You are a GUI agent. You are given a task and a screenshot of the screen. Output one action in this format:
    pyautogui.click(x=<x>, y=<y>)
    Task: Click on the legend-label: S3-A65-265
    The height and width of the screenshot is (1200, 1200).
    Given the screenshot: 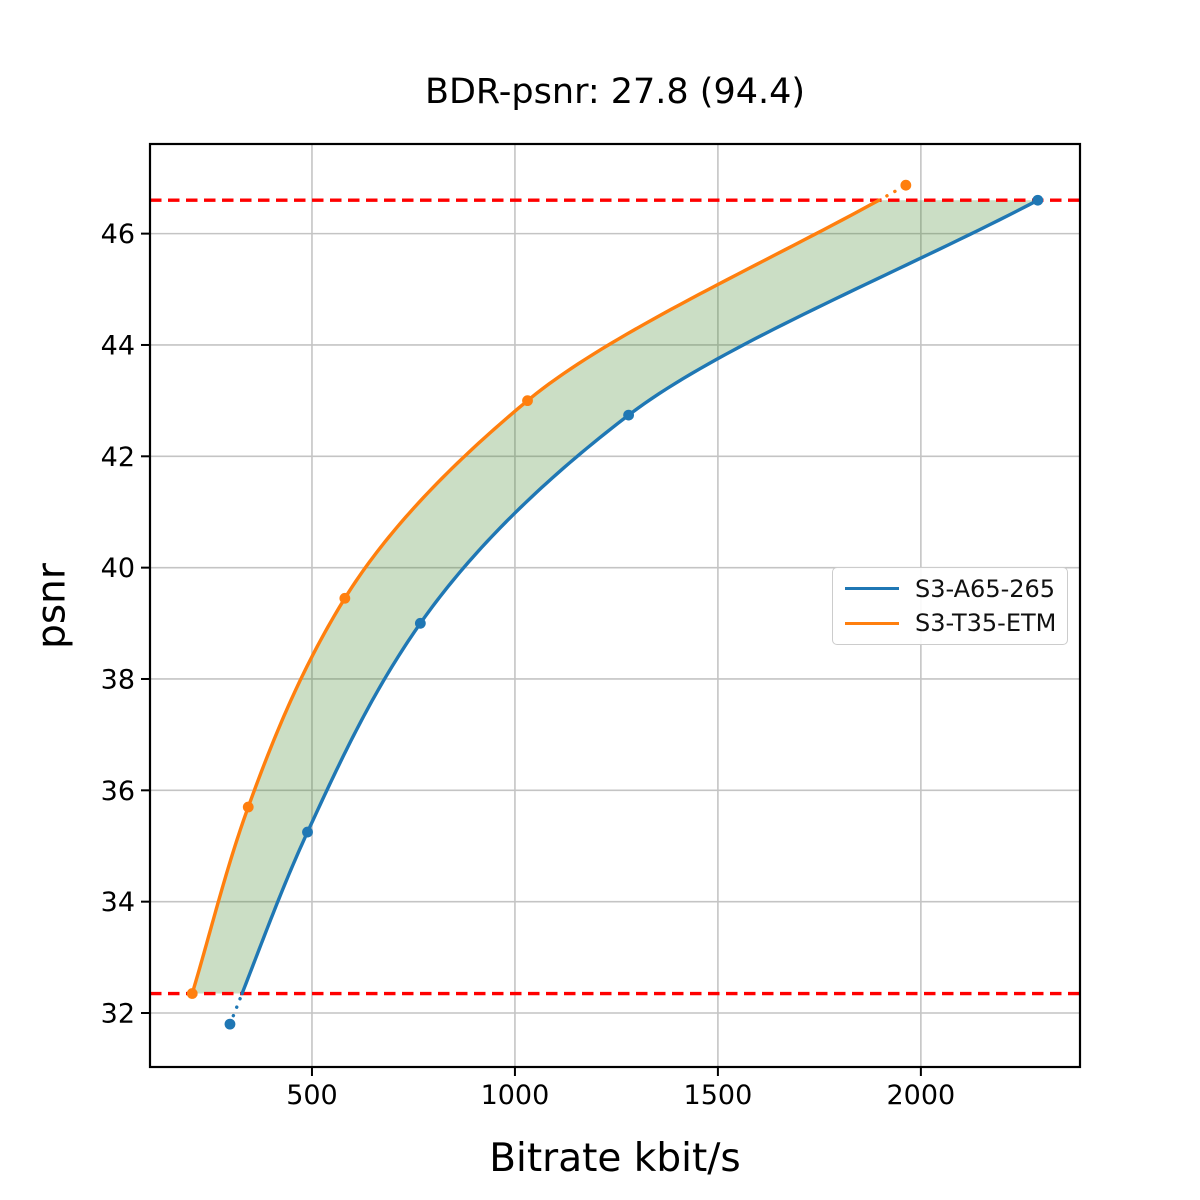 What is the action you would take?
    pyautogui.click(x=985, y=588)
    